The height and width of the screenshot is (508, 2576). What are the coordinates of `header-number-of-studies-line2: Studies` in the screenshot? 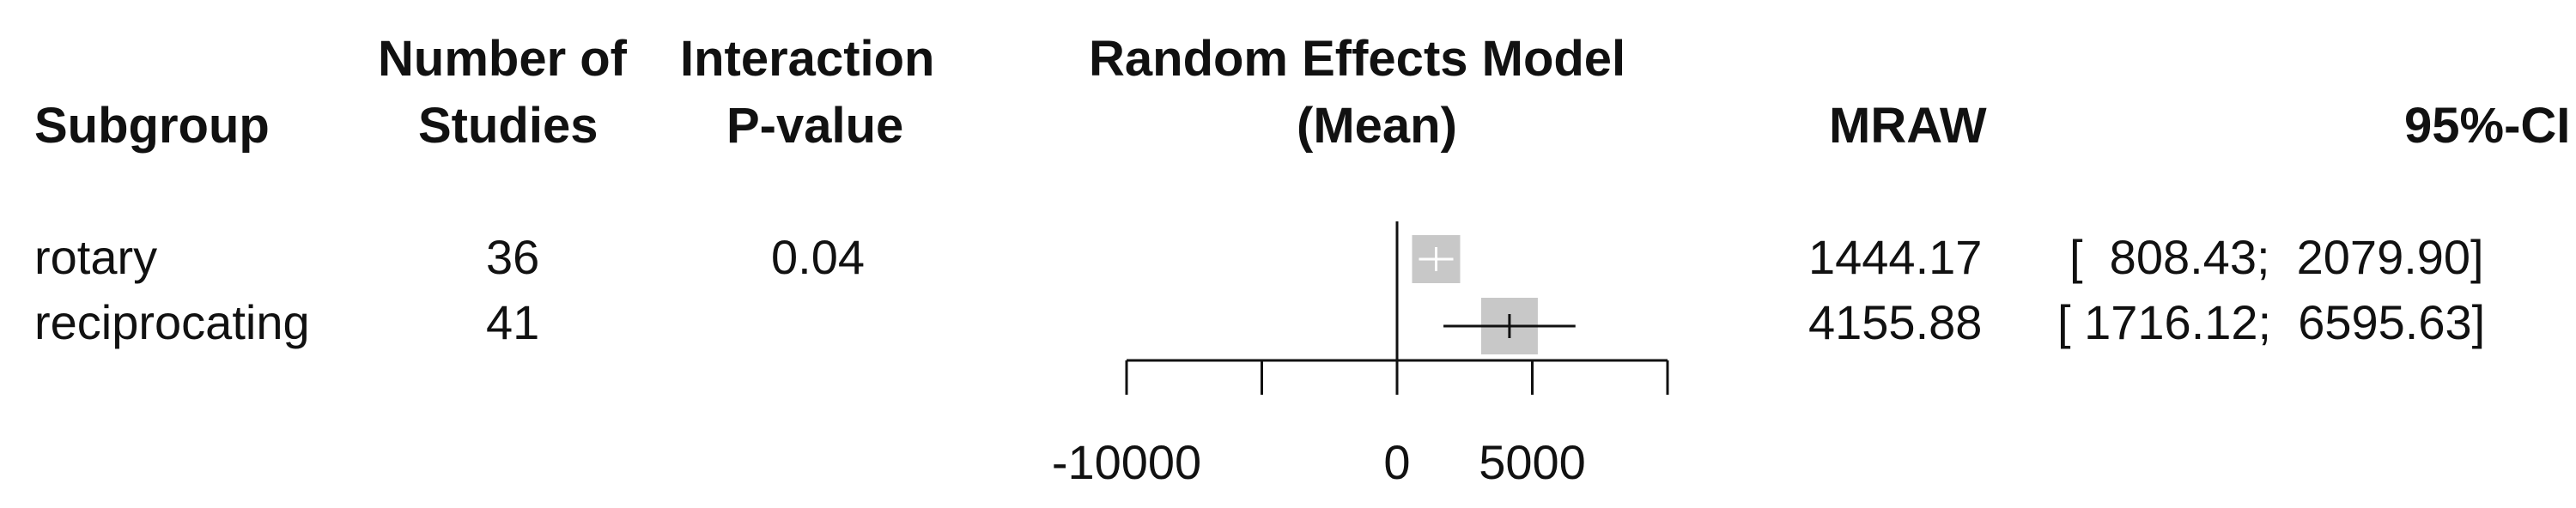 It's located at (508, 126).